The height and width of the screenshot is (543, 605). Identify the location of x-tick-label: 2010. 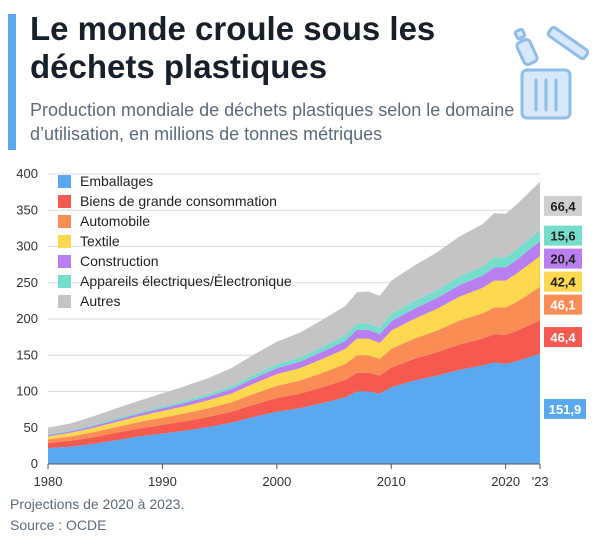
(391, 481).